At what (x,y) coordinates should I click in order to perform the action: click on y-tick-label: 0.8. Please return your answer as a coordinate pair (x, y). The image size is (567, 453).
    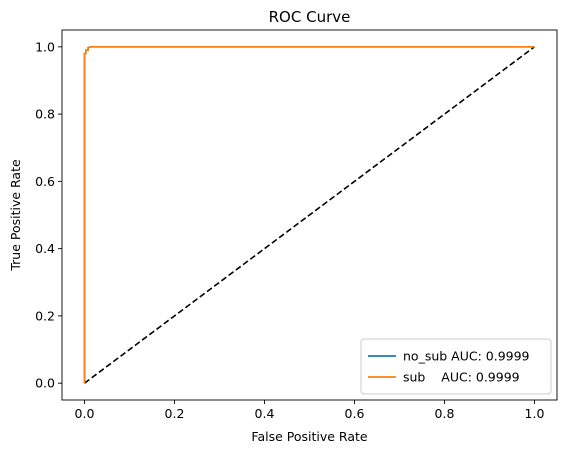
    Looking at the image, I should click on (45, 114).